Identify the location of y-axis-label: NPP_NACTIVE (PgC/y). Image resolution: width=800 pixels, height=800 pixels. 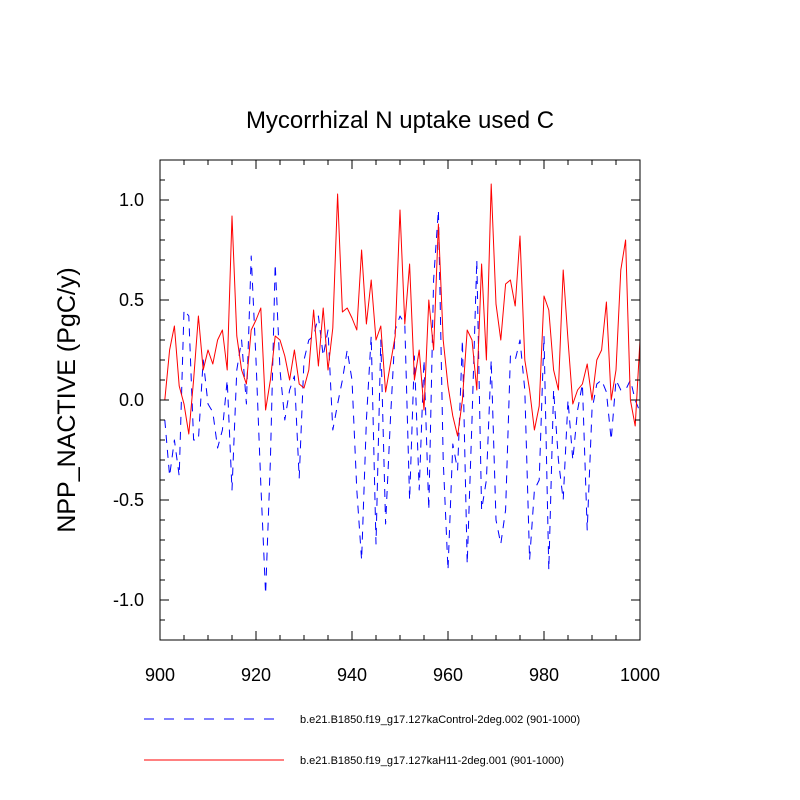
(67, 399).